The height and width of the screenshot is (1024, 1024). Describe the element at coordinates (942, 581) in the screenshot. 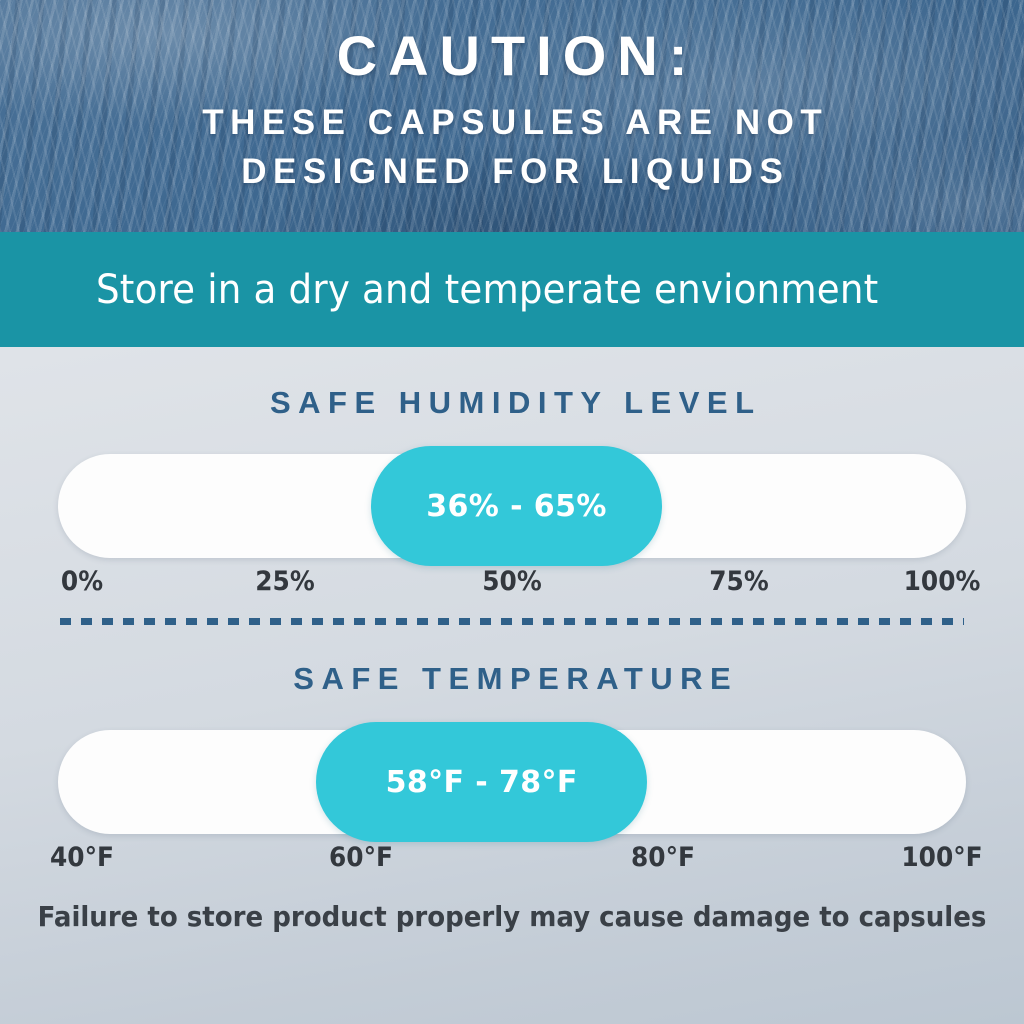

I see `scale-tick-label: 100%` at that location.